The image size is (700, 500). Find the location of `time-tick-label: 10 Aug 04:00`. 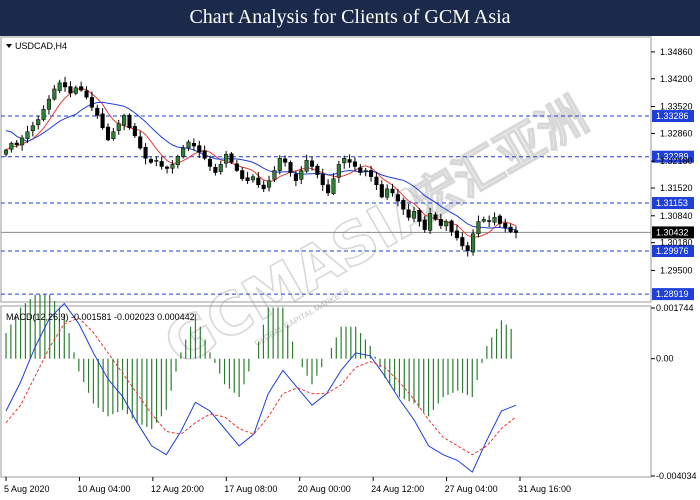

time-tick-label: 10 Aug 04:00 is located at coordinates (103, 489).